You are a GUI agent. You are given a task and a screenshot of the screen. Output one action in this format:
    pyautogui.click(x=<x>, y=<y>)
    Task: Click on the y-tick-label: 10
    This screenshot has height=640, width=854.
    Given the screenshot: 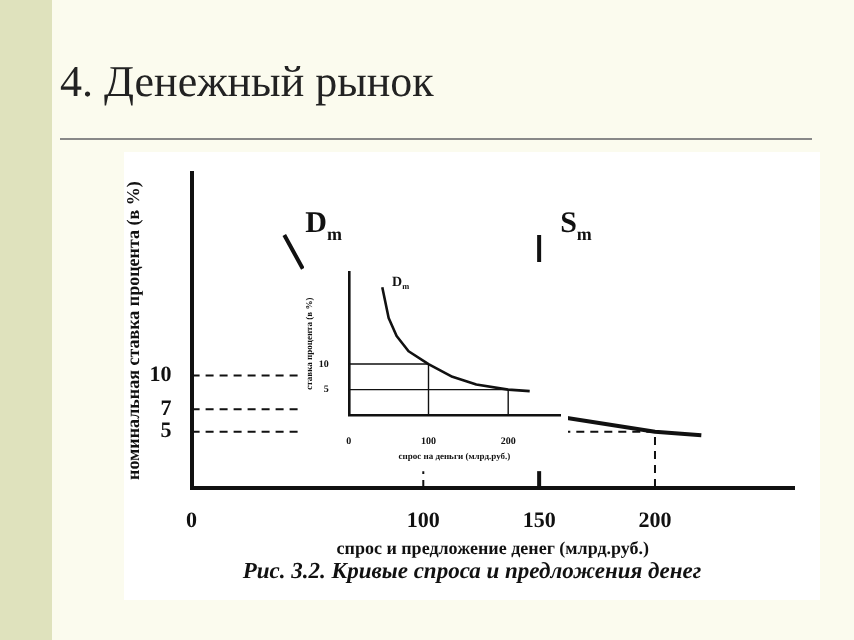 What is the action you would take?
    pyautogui.click(x=161, y=375)
    